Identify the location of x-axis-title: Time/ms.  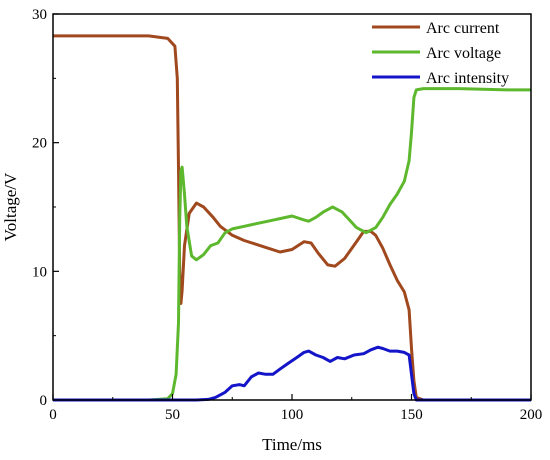
(292, 444).